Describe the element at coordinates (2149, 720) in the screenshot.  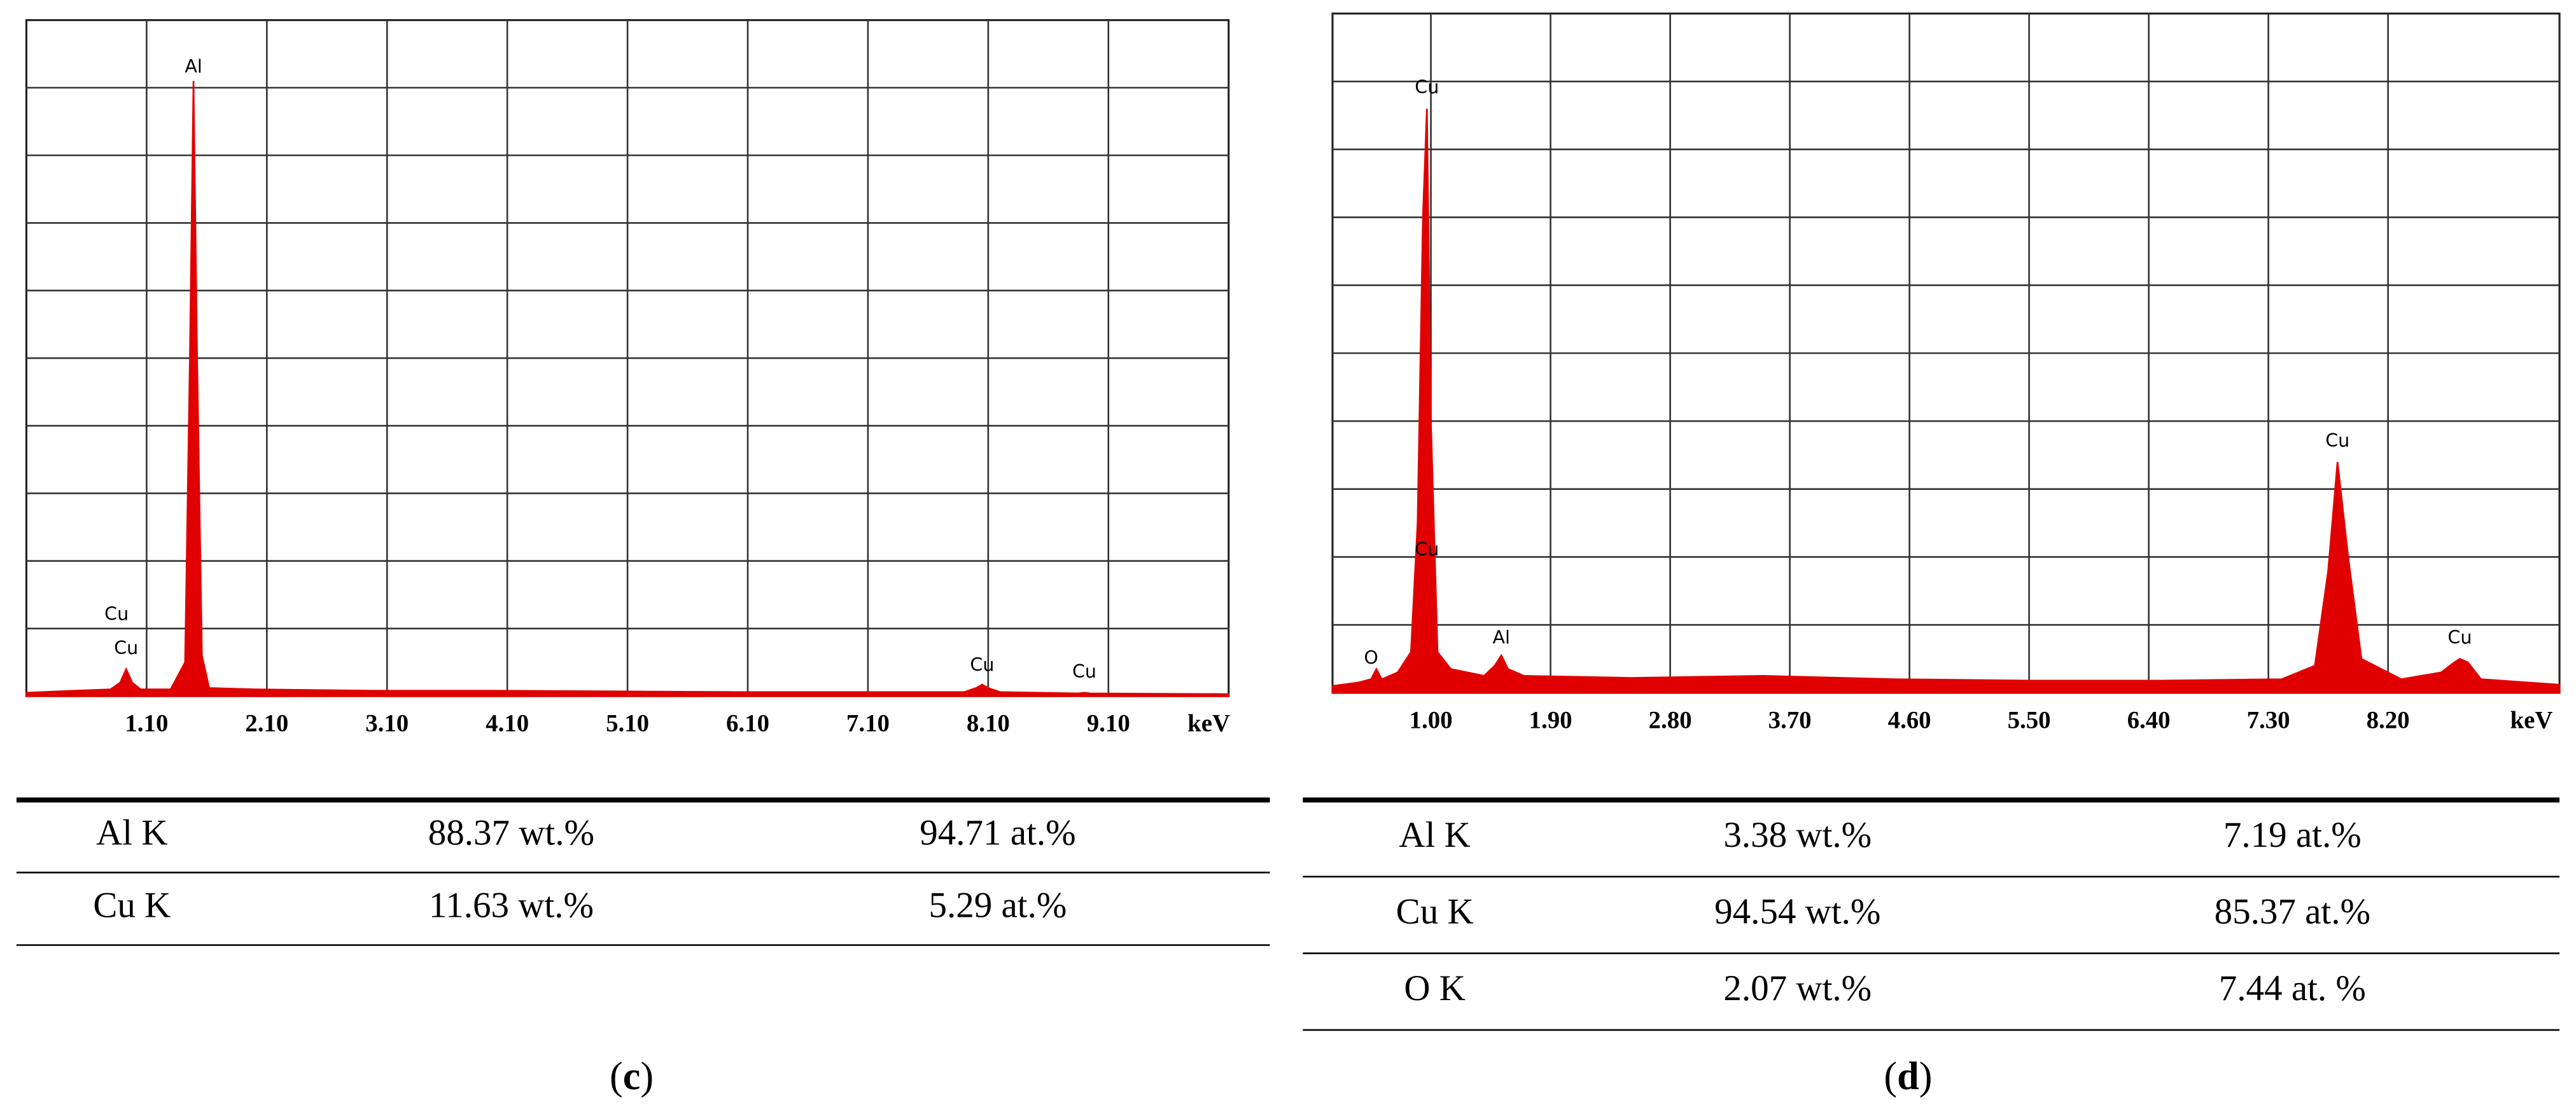
I see `x-tick-label: 6.40` at that location.